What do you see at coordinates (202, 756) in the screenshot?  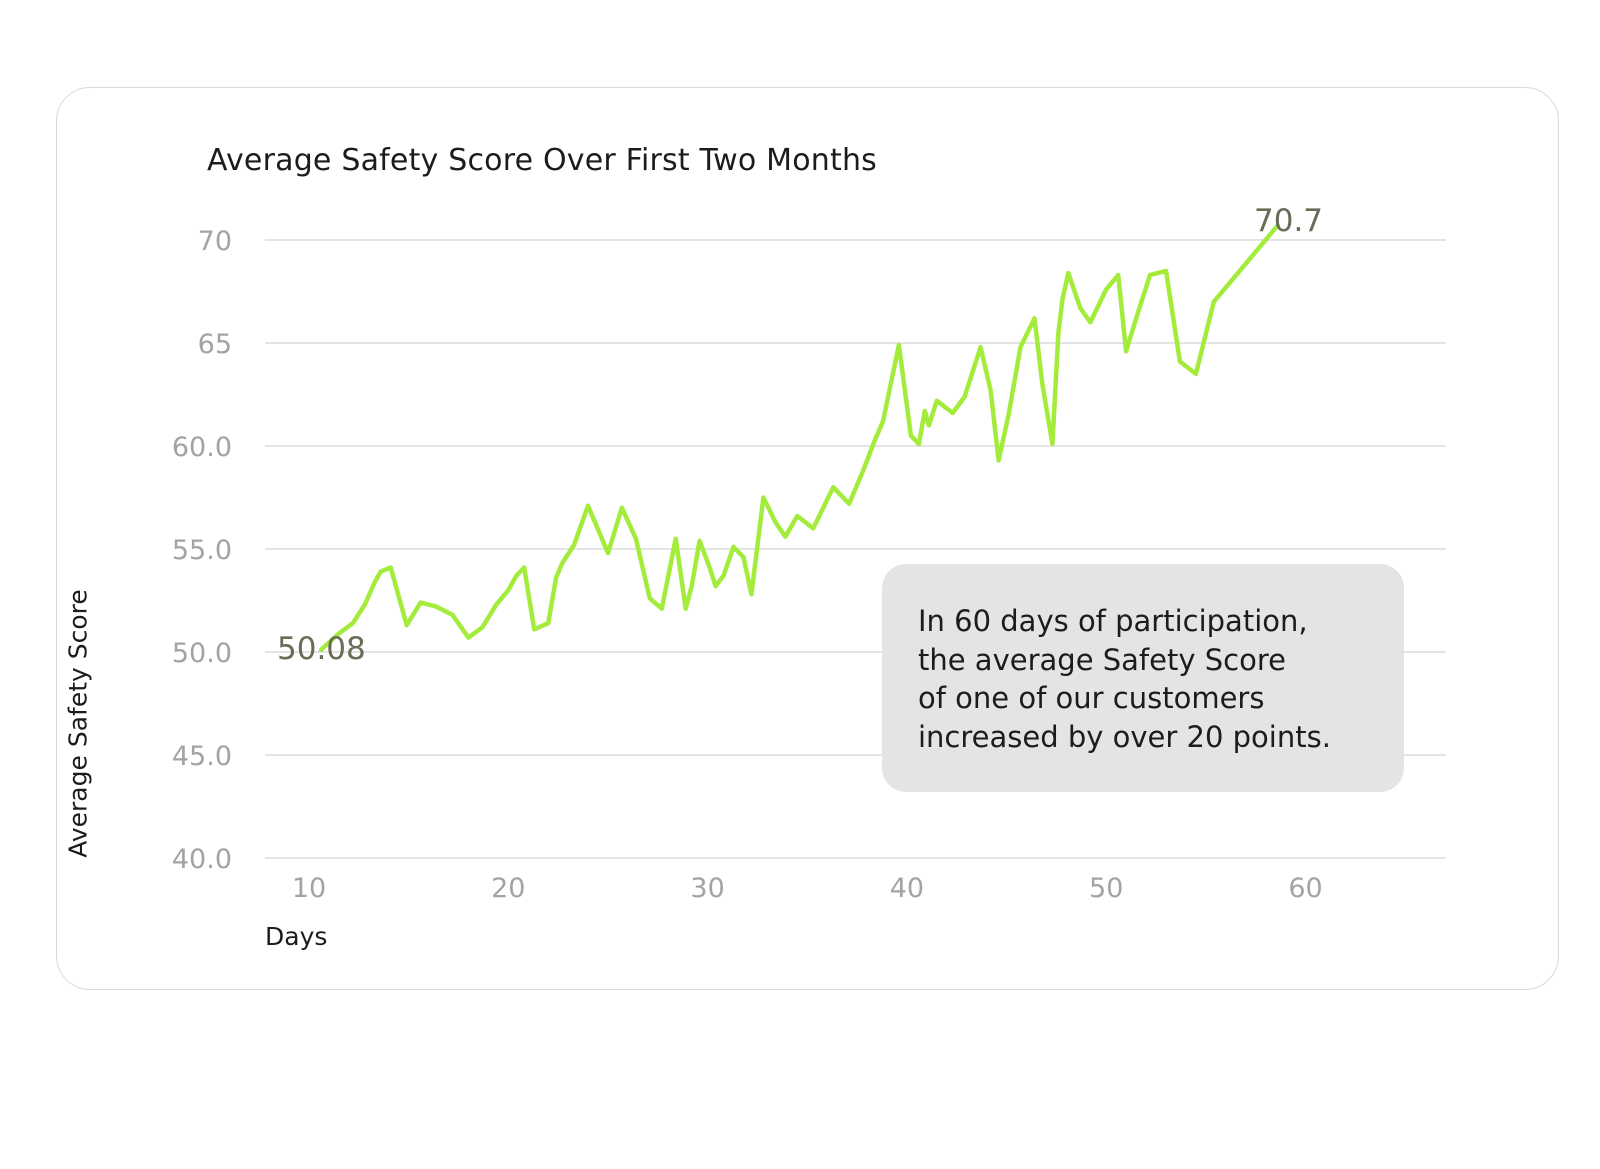 I see `y-tick-label: 45.0` at bounding box center [202, 756].